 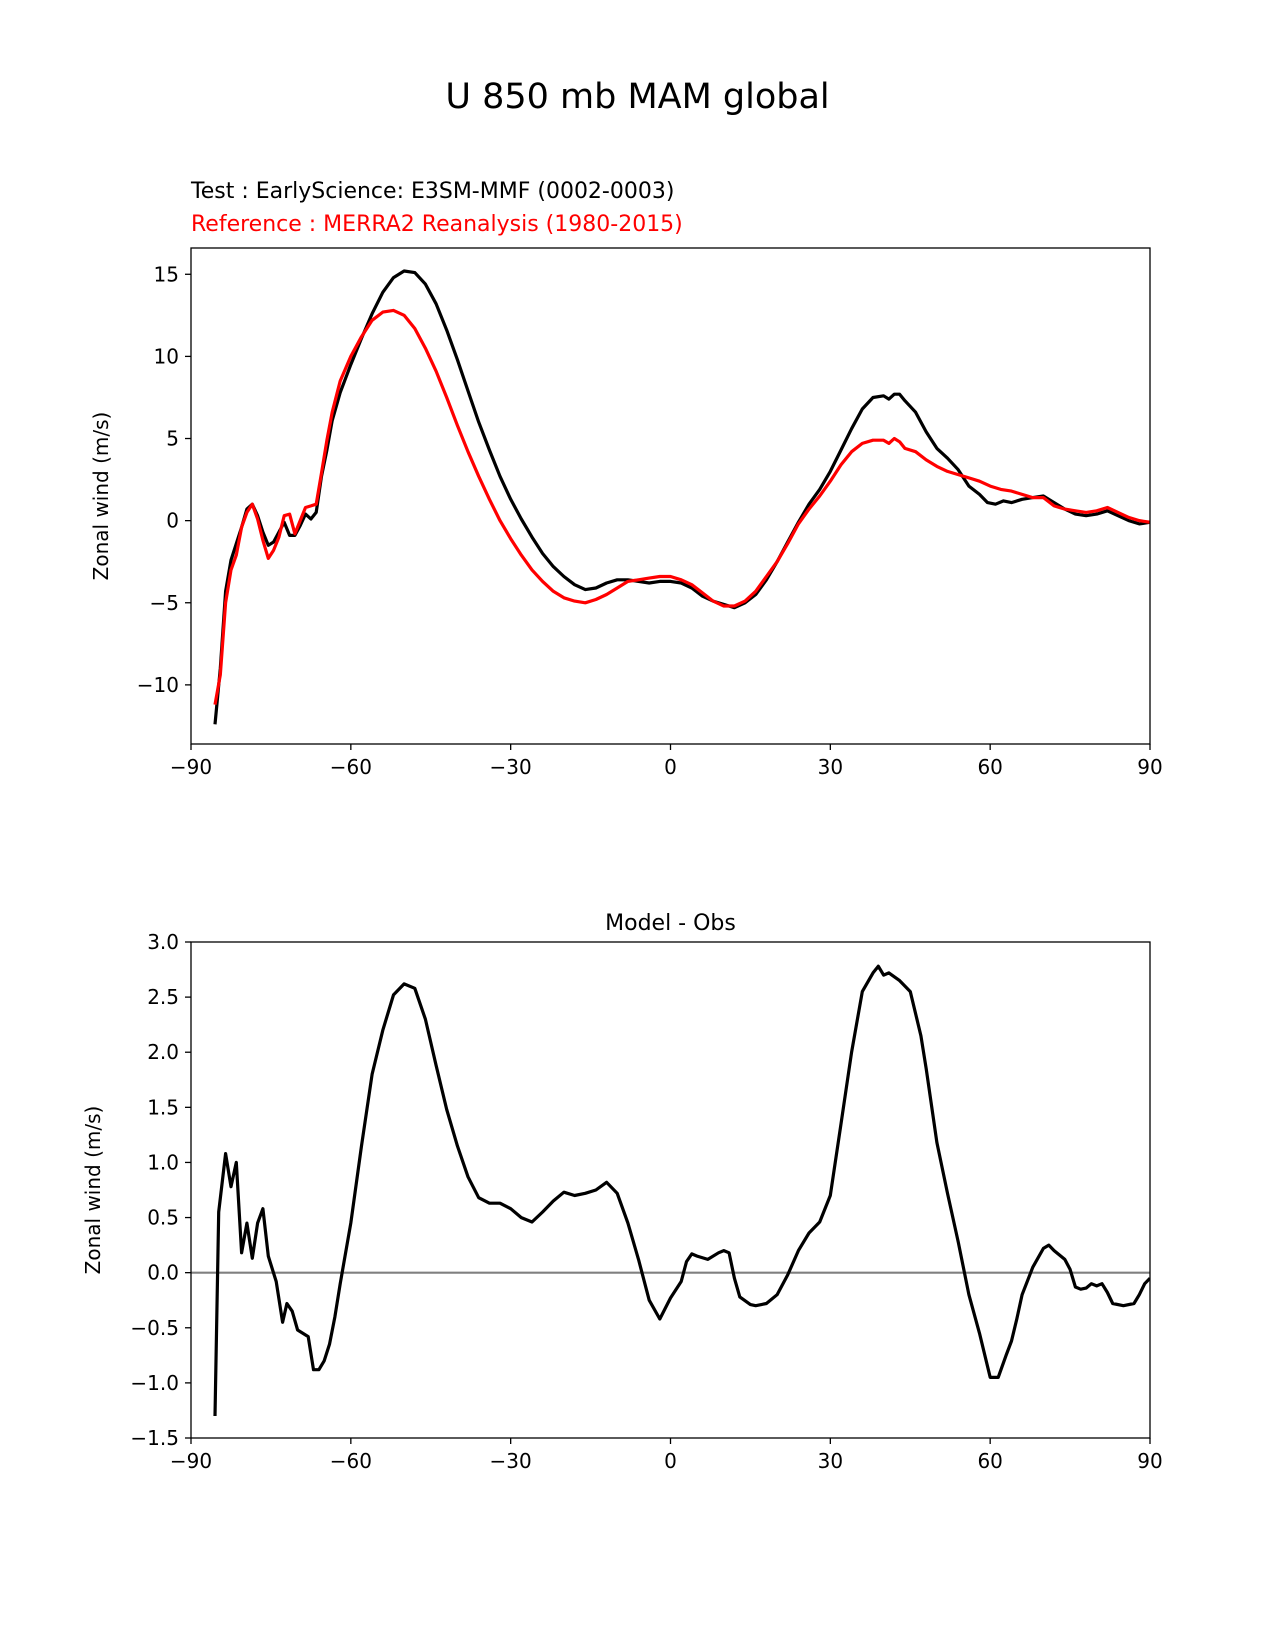 What do you see at coordinates (989, 1461) in the screenshot?
I see `bottom-x-tick-label: 60` at bounding box center [989, 1461].